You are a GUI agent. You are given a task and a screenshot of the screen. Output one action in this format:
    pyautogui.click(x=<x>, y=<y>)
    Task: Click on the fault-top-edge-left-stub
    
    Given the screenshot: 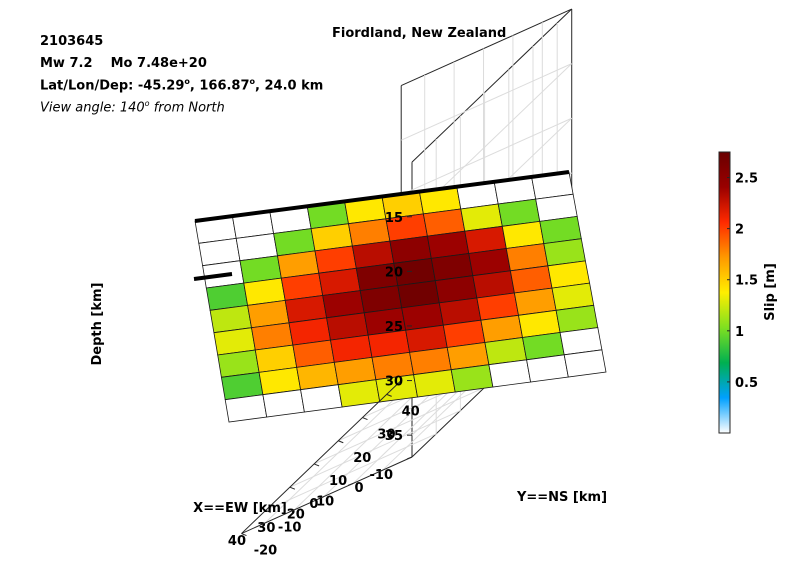 What is the action you would take?
    pyautogui.click(x=213, y=276)
    